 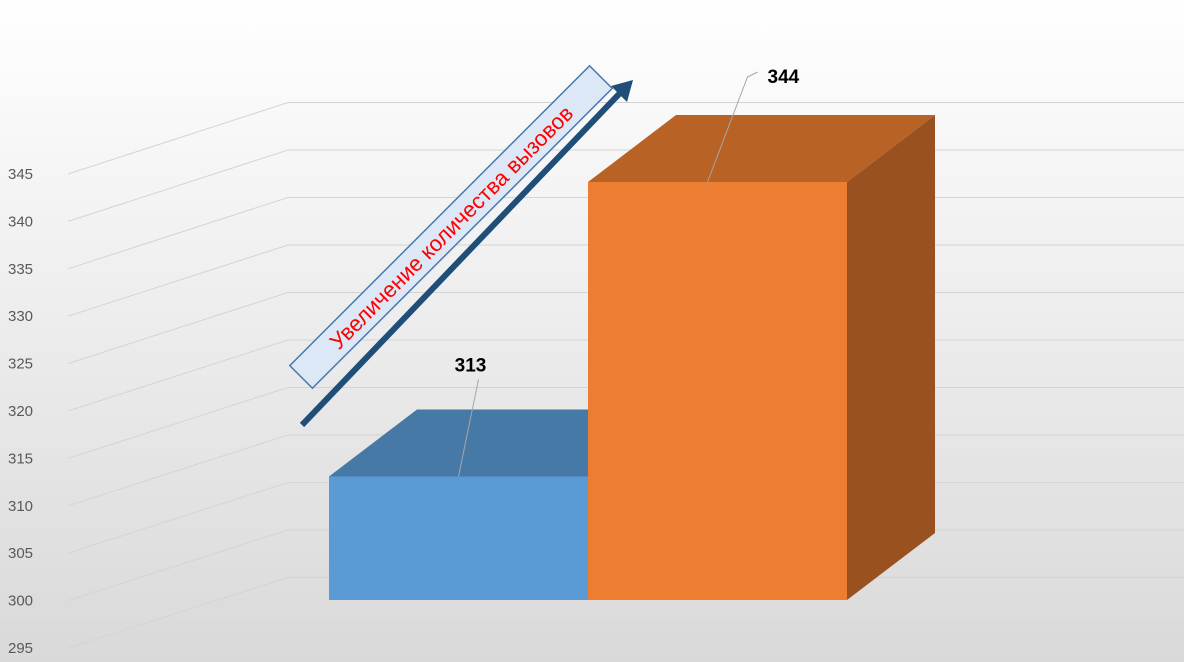 I want to click on y-tick-label: 340, so click(x=20, y=221).